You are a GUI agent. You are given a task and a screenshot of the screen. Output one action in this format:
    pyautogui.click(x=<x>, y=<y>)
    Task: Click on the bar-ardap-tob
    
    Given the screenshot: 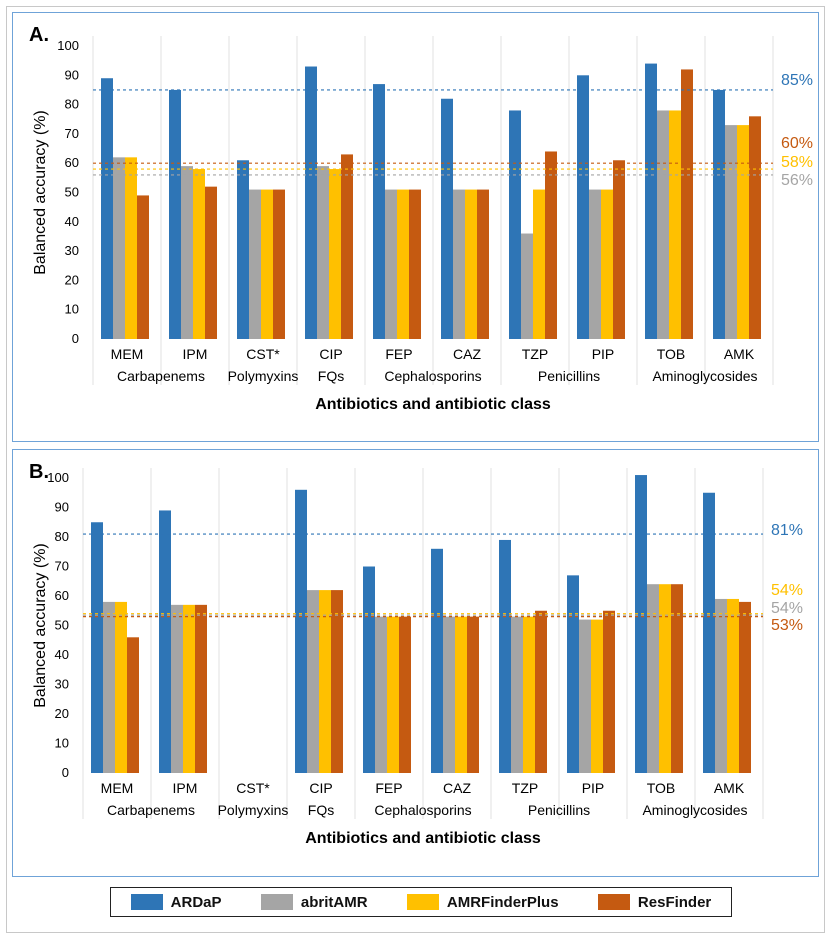 What is the action you would take?
    pyautogui.click(x=651, y=201)
    